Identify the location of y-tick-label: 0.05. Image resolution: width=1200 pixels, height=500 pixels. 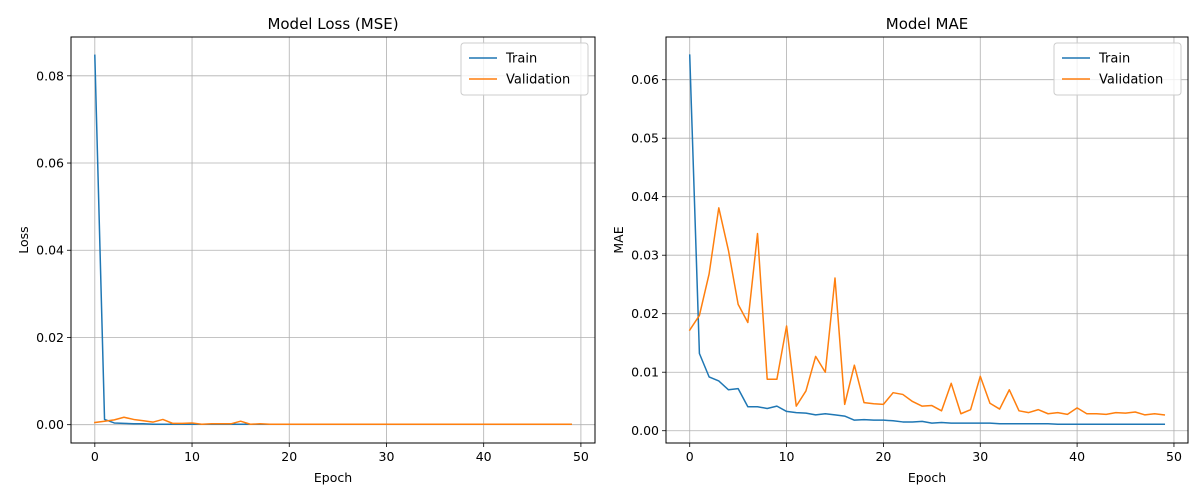
(645, 138).